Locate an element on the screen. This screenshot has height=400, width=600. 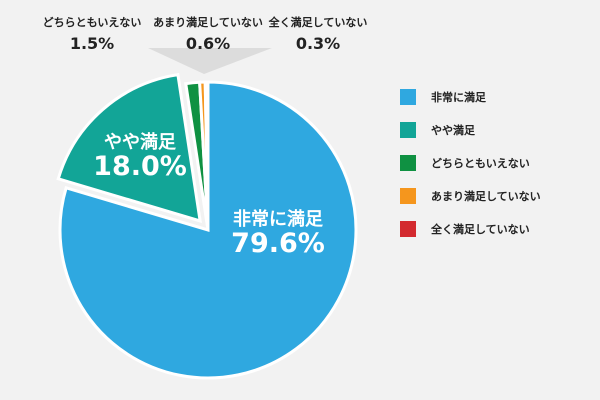
legend-item: あまり満足していない is located at coordinates (470, 195).